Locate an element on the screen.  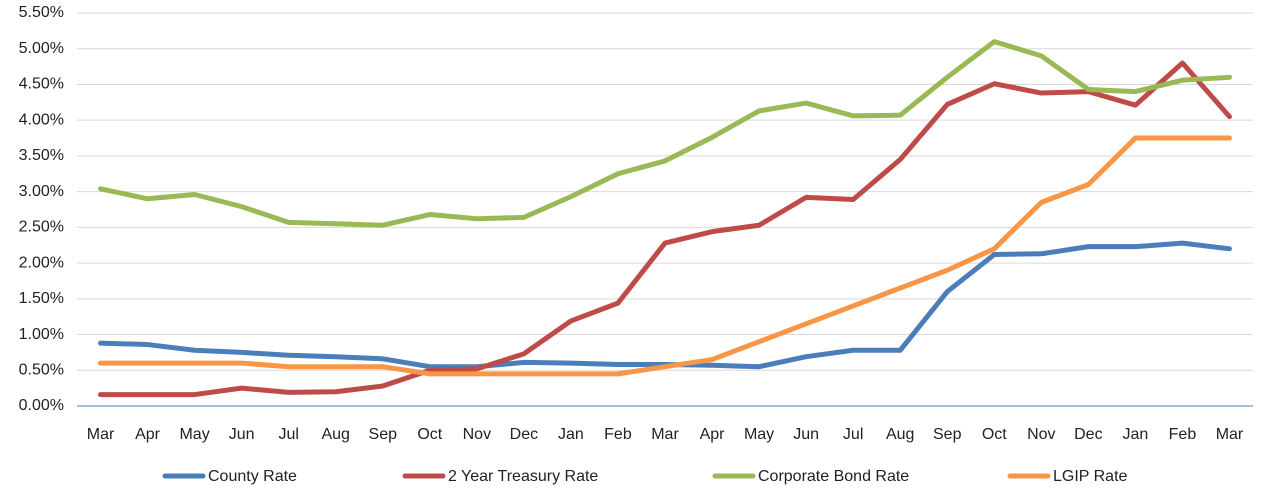
legend-label: County Rate is located at coordinates (252, 476).